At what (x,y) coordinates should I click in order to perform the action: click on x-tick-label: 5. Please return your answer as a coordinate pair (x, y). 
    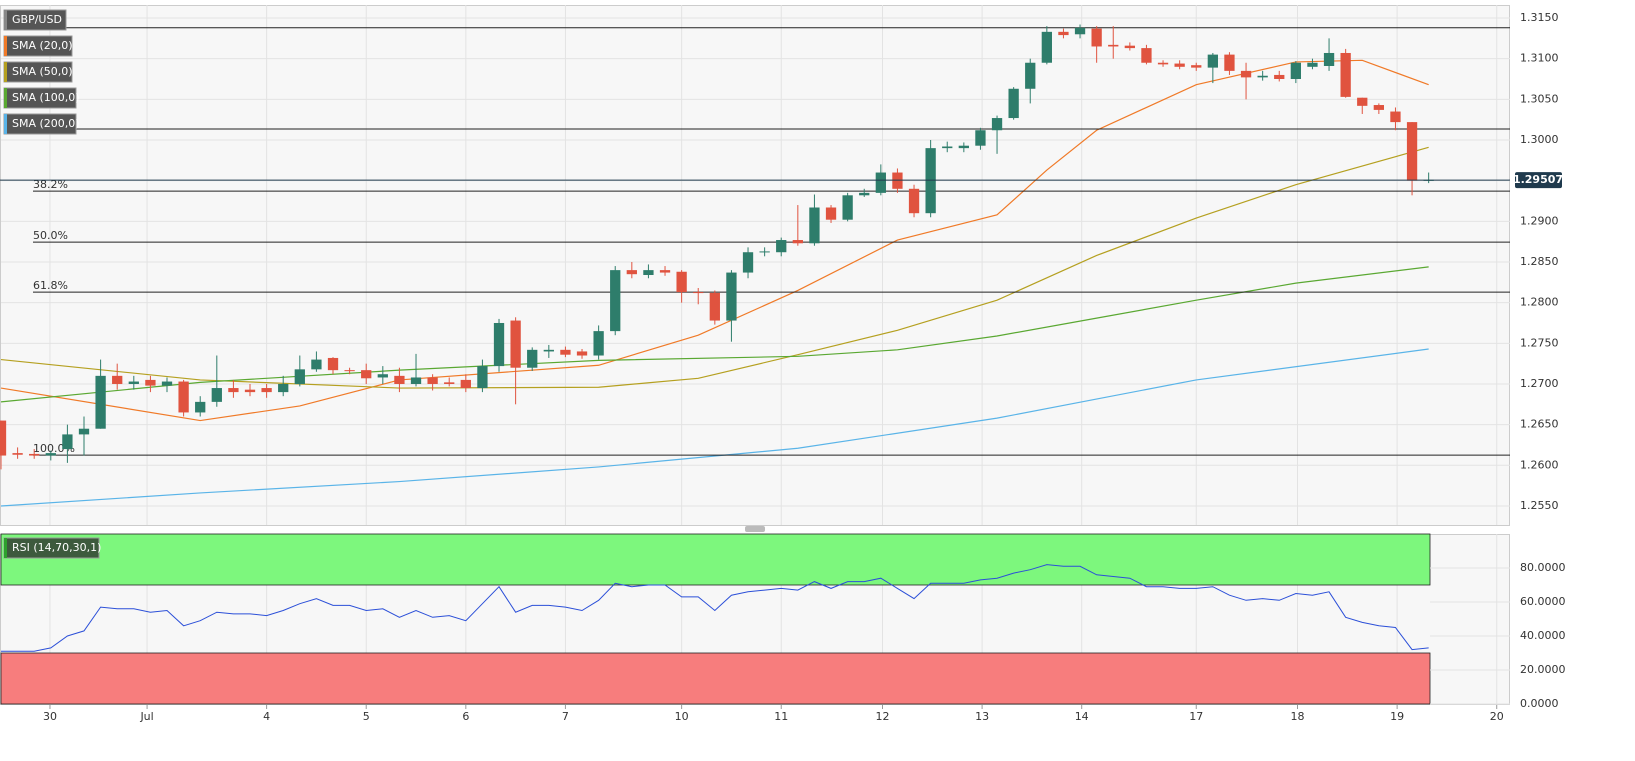
    Looking at the image, I should click on (366, 716).